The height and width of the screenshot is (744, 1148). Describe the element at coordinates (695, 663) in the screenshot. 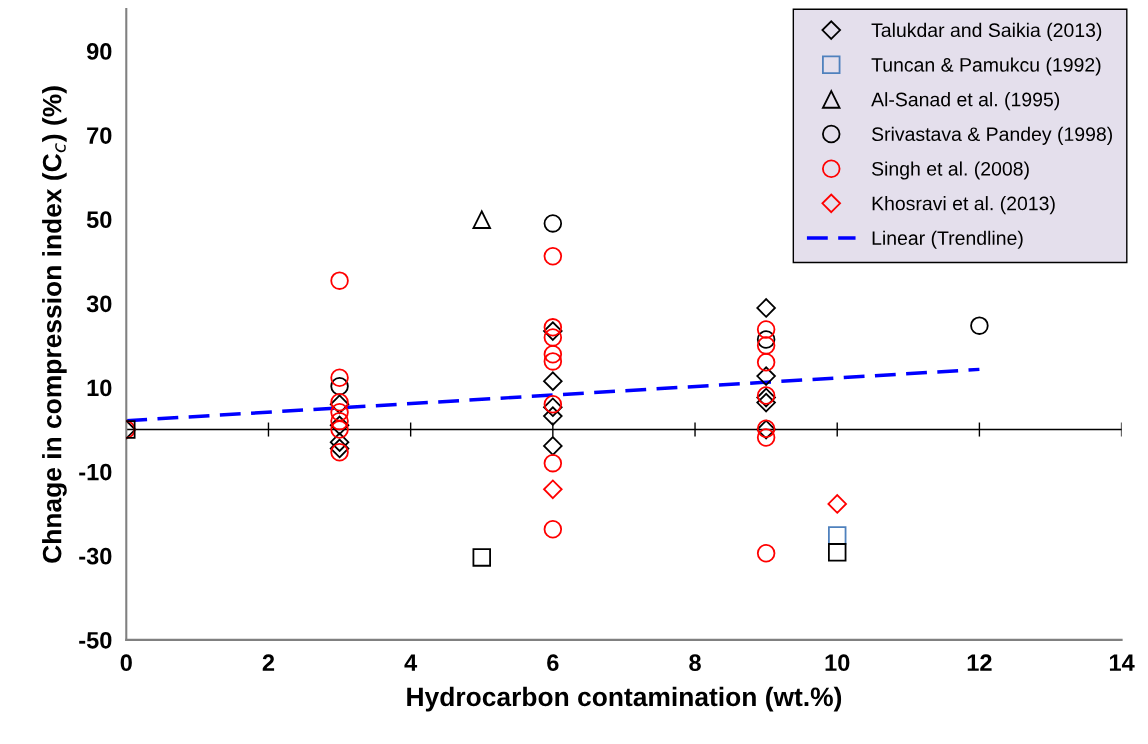

I see `x-tick-label: 8` at that location.